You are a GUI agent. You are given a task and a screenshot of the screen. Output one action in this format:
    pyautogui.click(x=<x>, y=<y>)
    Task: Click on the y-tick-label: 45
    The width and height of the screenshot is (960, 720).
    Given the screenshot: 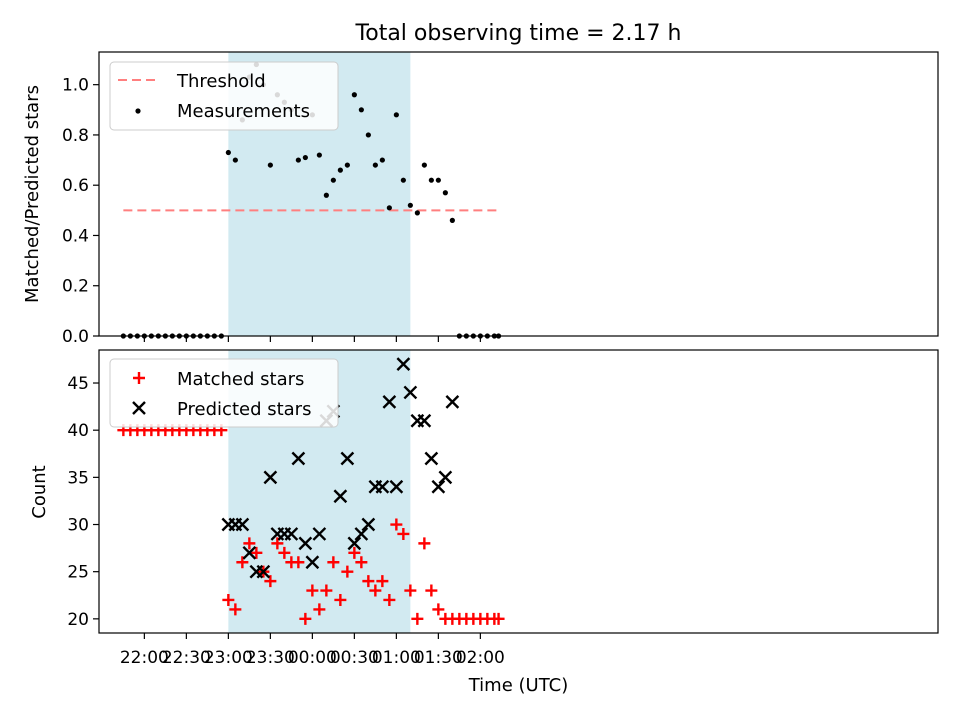 What is the action you would take?
    pyautogui.click(x=78, y=384)
    